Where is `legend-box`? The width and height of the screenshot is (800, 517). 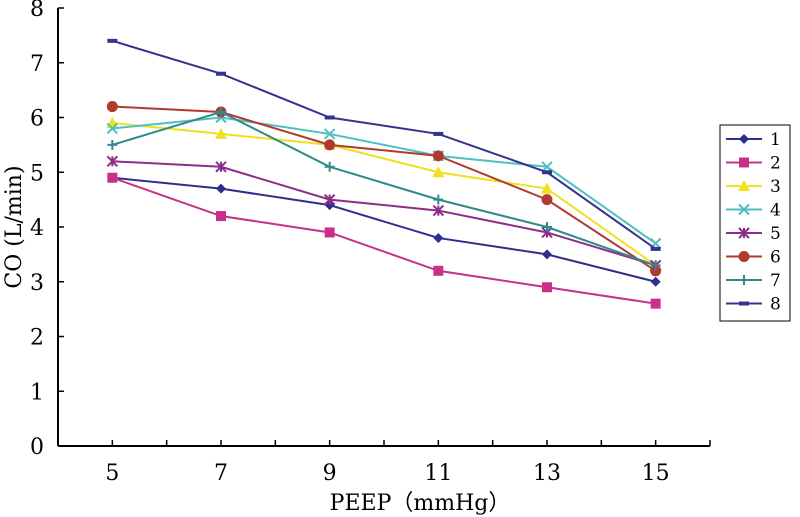
legend-box is located at coordinates (755, 223).